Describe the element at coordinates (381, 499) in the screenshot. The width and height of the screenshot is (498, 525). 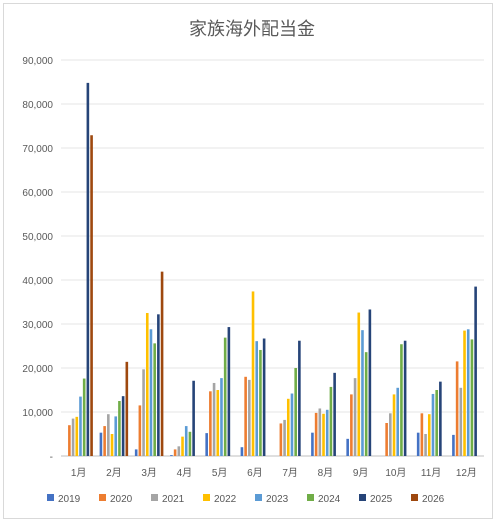
I see `legend-label: 2025` at that location.